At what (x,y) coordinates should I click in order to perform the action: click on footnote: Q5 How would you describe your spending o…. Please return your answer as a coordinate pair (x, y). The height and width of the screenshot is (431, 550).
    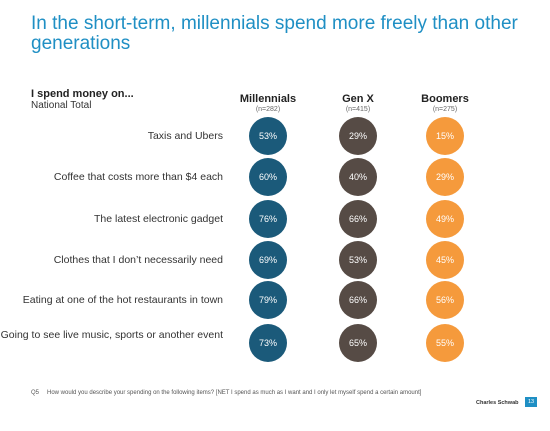
    Looking at the image, I should click on (226, 393).